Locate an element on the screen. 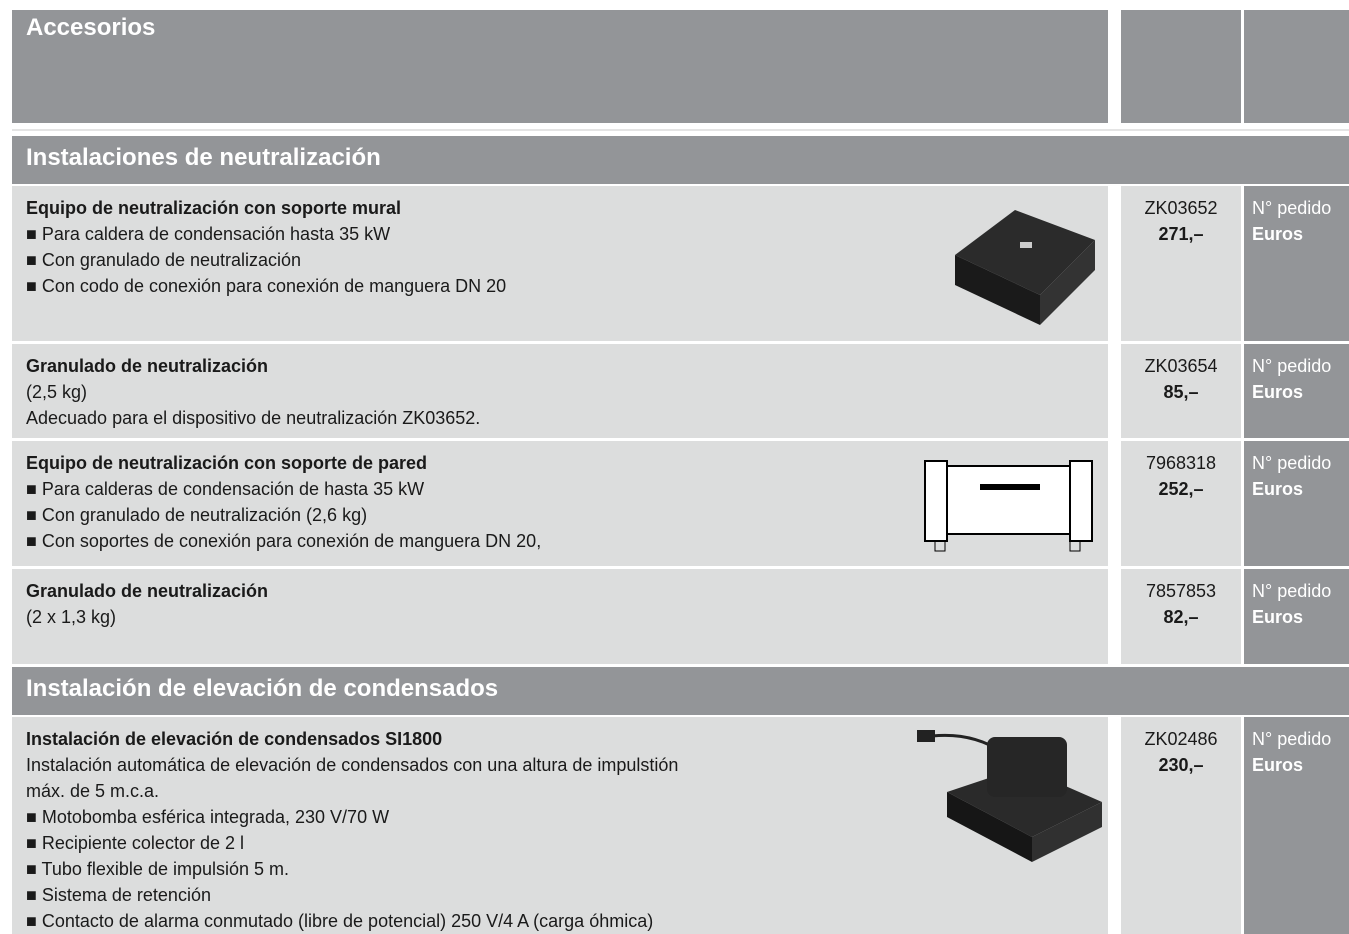  code: ZK03654 is located at coordinates (1181, 366).